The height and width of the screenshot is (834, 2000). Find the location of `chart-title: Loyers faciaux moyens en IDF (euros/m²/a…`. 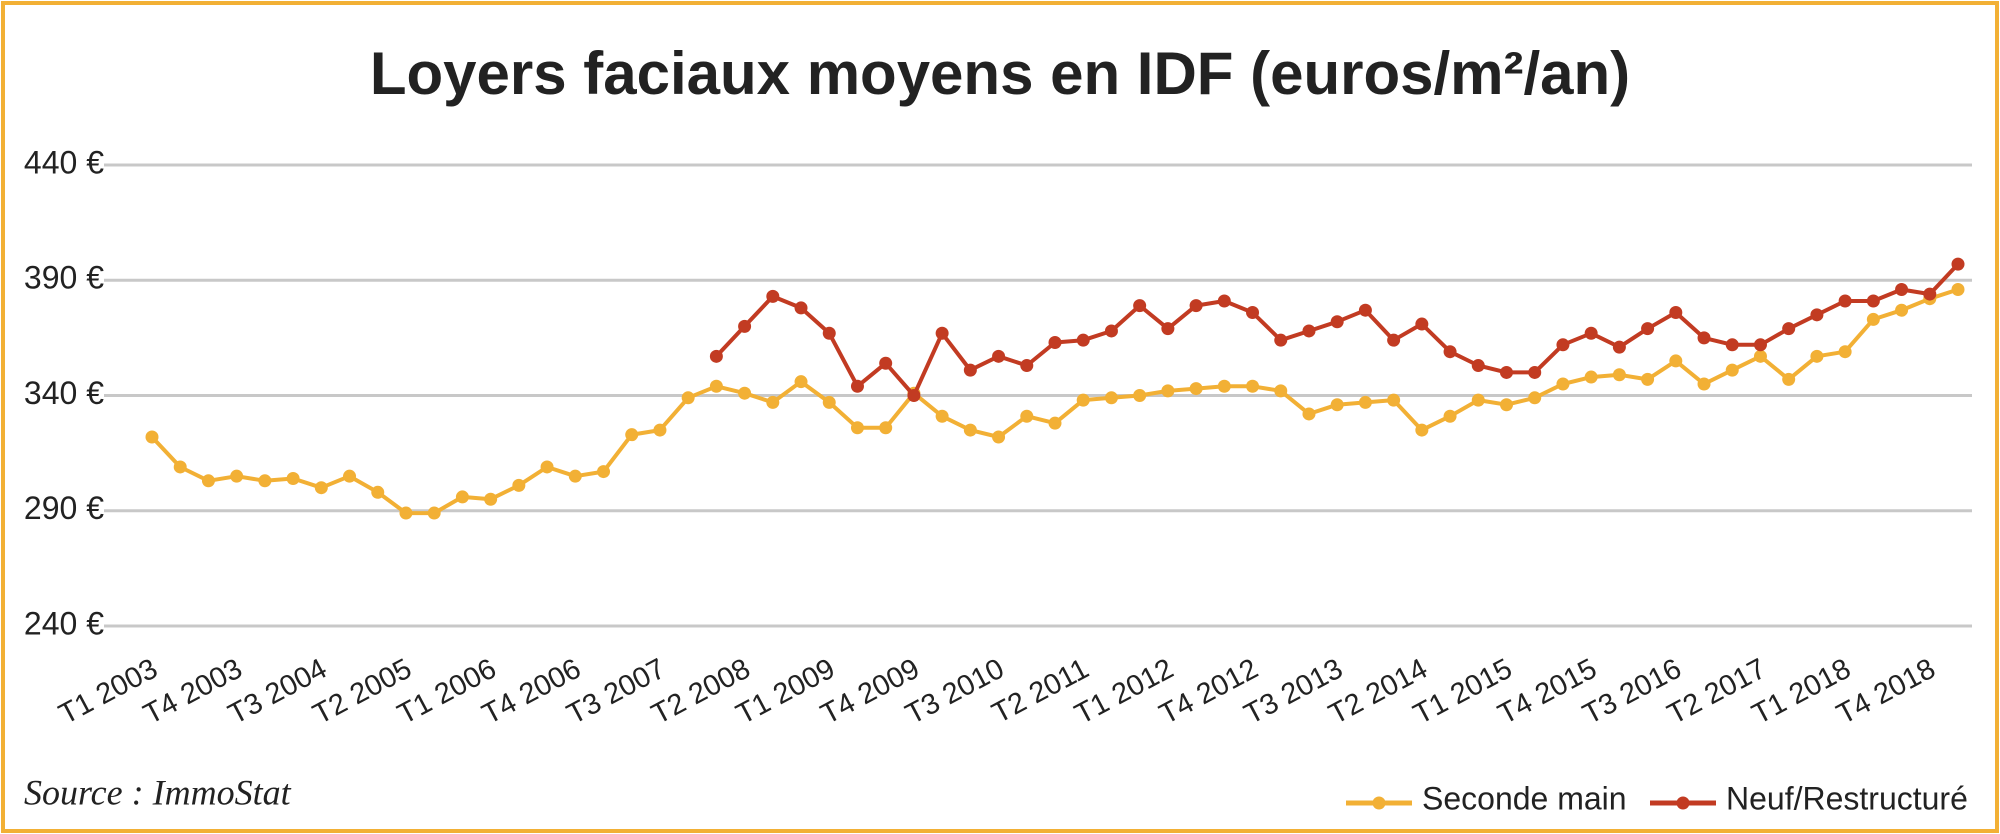

chart-title: Loyers faciaux moyens en IDF (euros/m²/a… is located at coordinates (1000, 73).